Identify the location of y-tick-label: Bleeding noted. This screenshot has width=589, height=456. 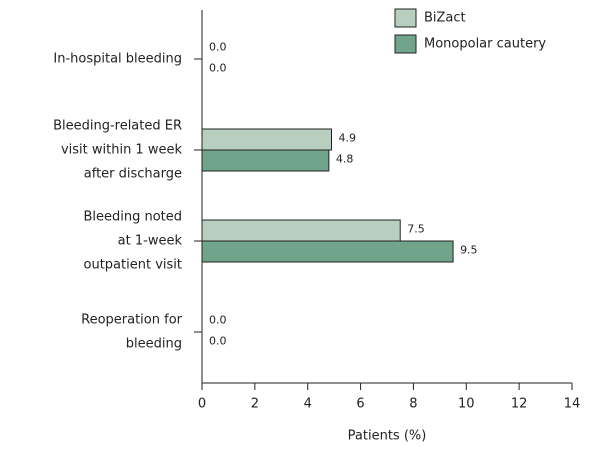
(132, 217).